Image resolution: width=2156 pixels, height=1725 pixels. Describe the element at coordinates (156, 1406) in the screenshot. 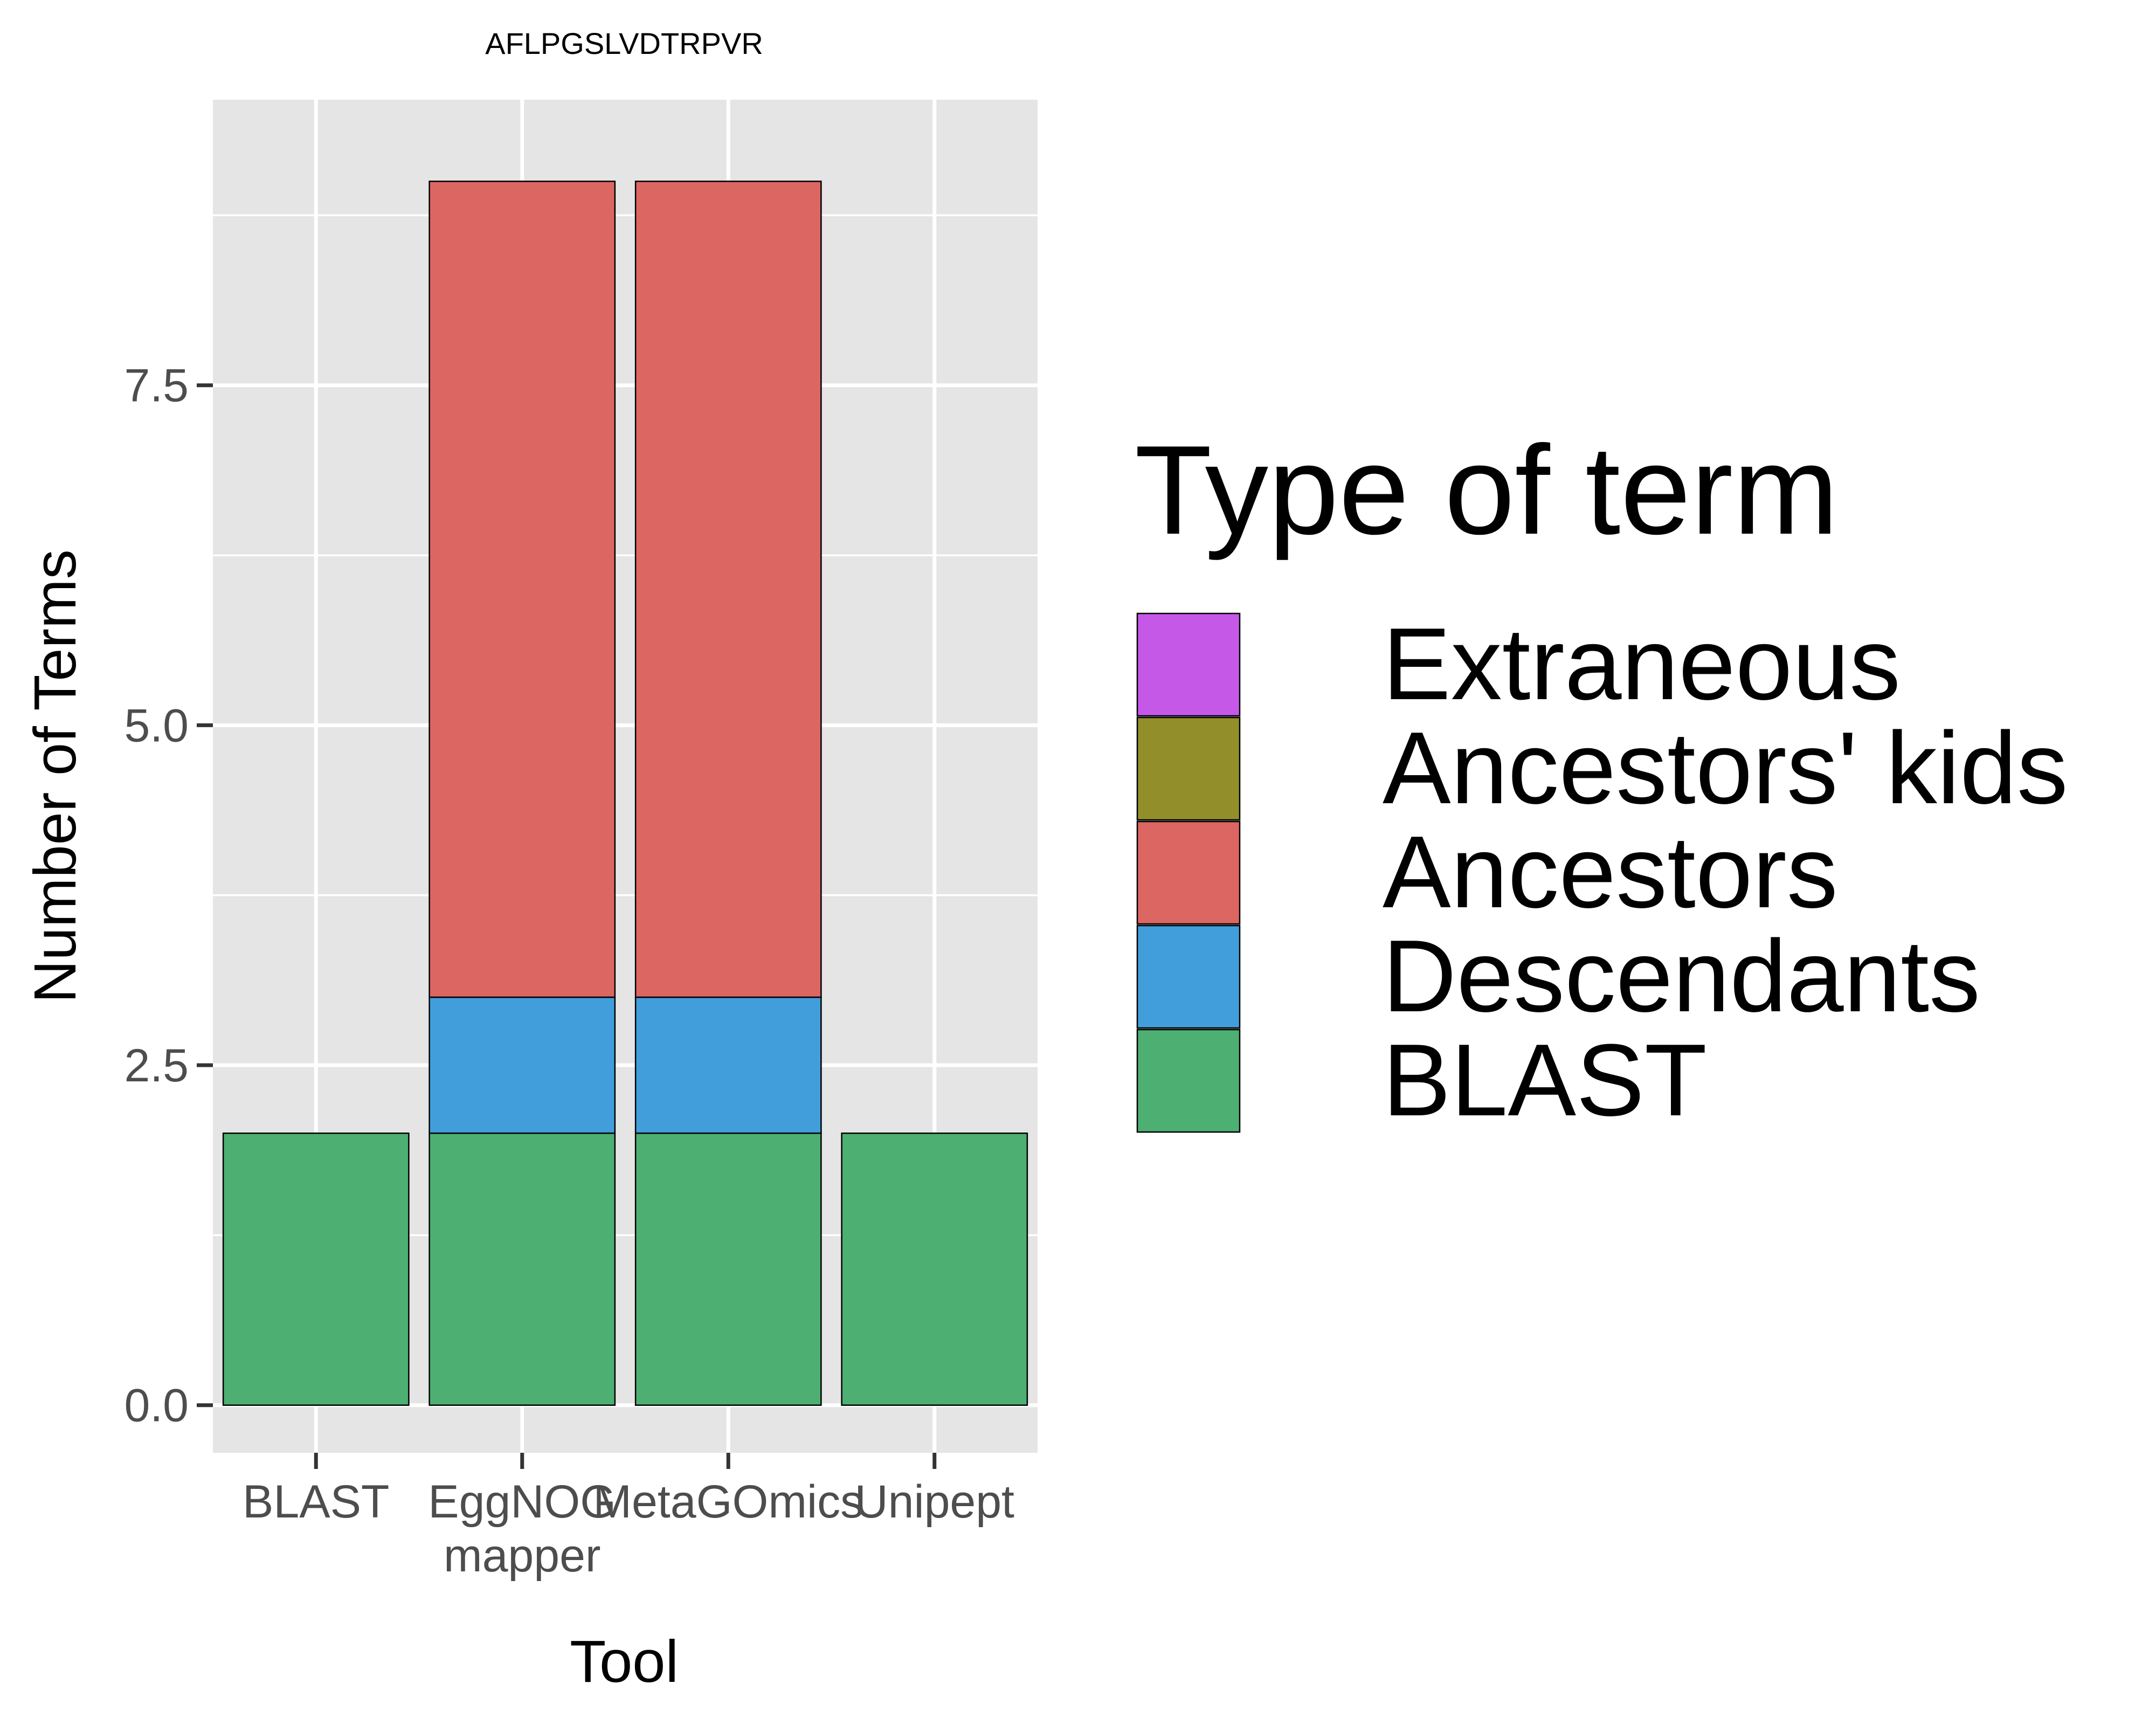

I see `y-tick-label: 0.0` at that location.